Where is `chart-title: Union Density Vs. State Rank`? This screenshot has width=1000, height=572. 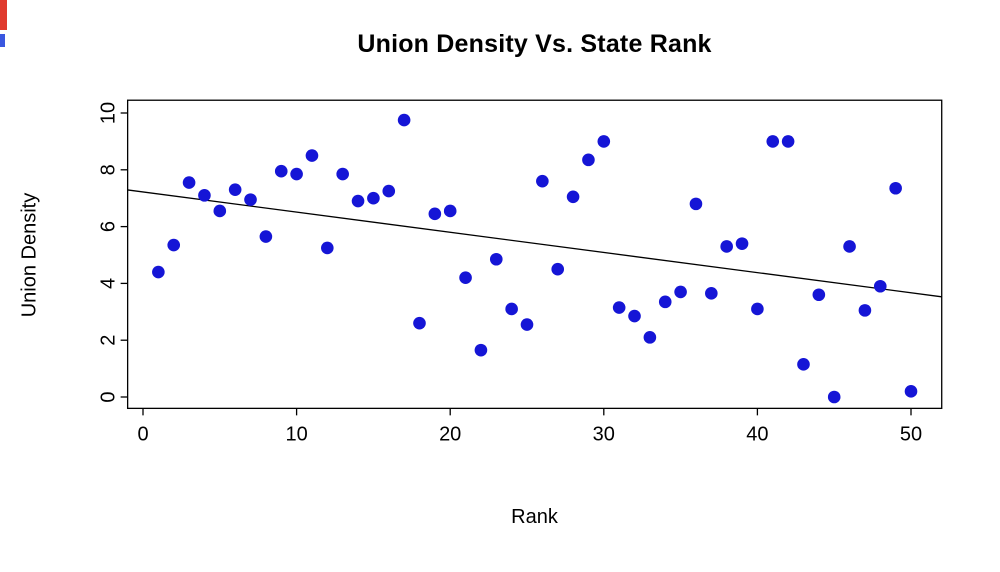
chart-title: Union Density Vs. State Rank is located at coordinates (534, 44).